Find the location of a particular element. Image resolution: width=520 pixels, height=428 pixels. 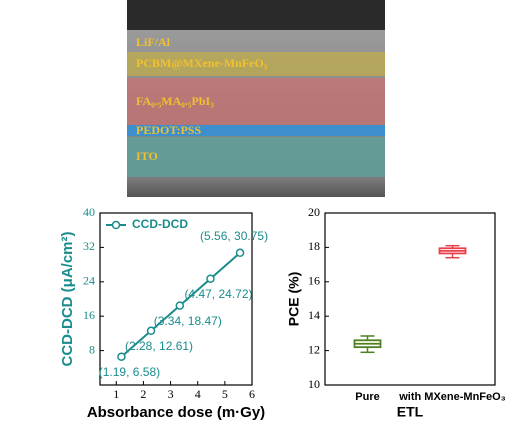

x-tick-label: Pure is located at coordinates (367, 397).